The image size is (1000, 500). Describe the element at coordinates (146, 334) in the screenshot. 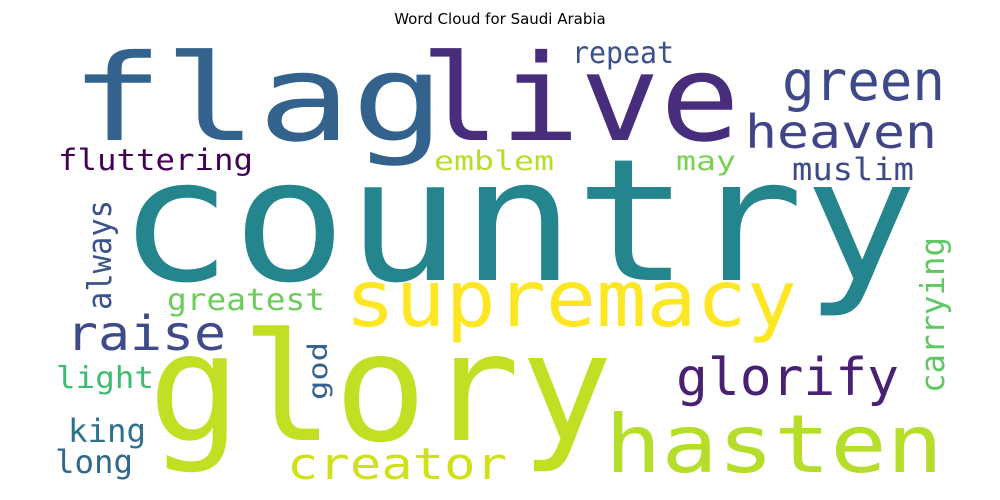

I see `word-raise: raise` at that location.